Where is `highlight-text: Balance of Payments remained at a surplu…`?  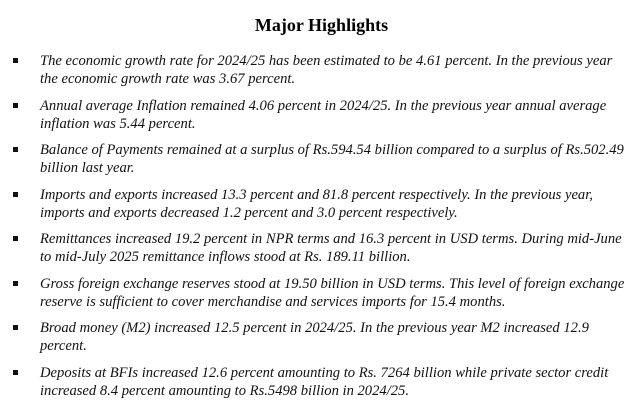 highlight-text: Balance of Payments remained at a surplu… is located at coordinates (332, 159).